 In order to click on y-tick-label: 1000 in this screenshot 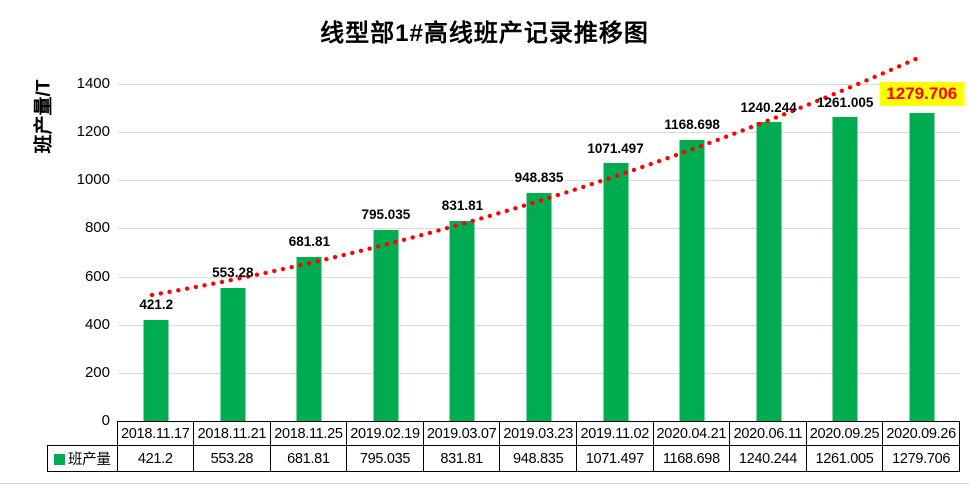, I will do `click(93, 180)`.